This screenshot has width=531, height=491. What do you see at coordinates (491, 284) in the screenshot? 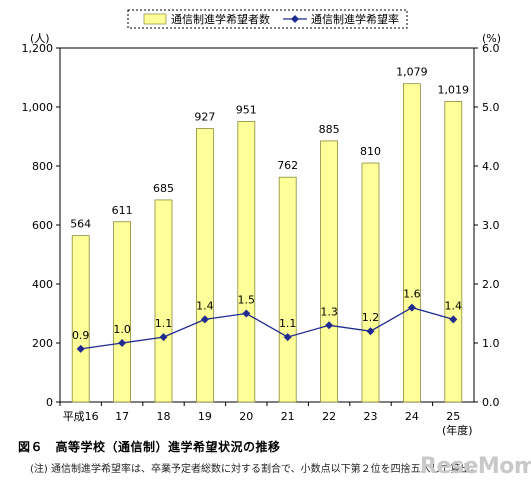
I see `right-tick-label: 2.0` at bounding box center [491, 284].